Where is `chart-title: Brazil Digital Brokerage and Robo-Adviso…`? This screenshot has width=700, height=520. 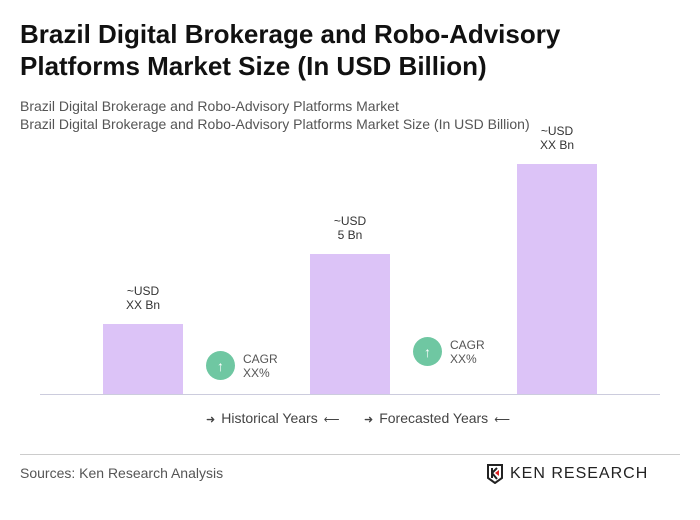
chart-title: Brazil Digital Brokerage and Robo-Adviso… is located at coordinates (290, 50).